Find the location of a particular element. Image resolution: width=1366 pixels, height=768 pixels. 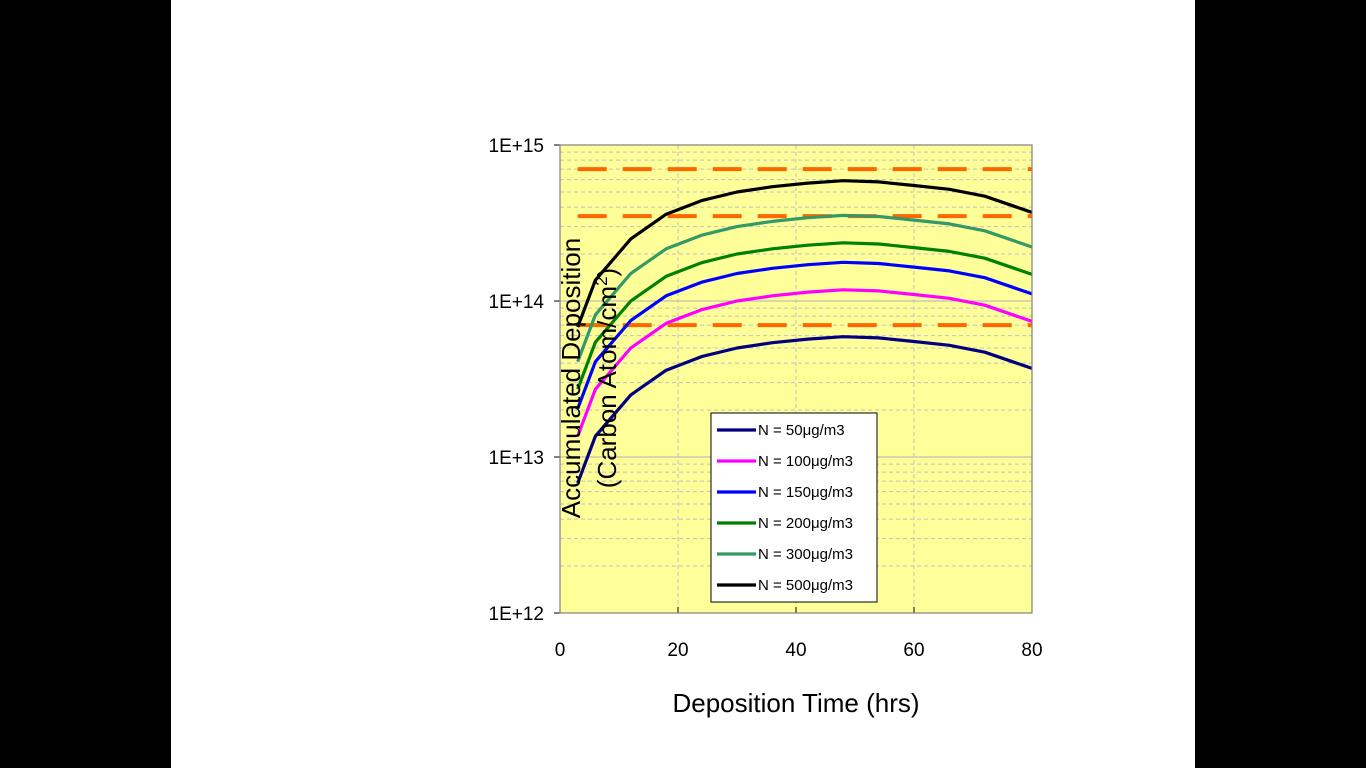

y-axis-title-superscript: 2 is located at coordinates (601, 280).